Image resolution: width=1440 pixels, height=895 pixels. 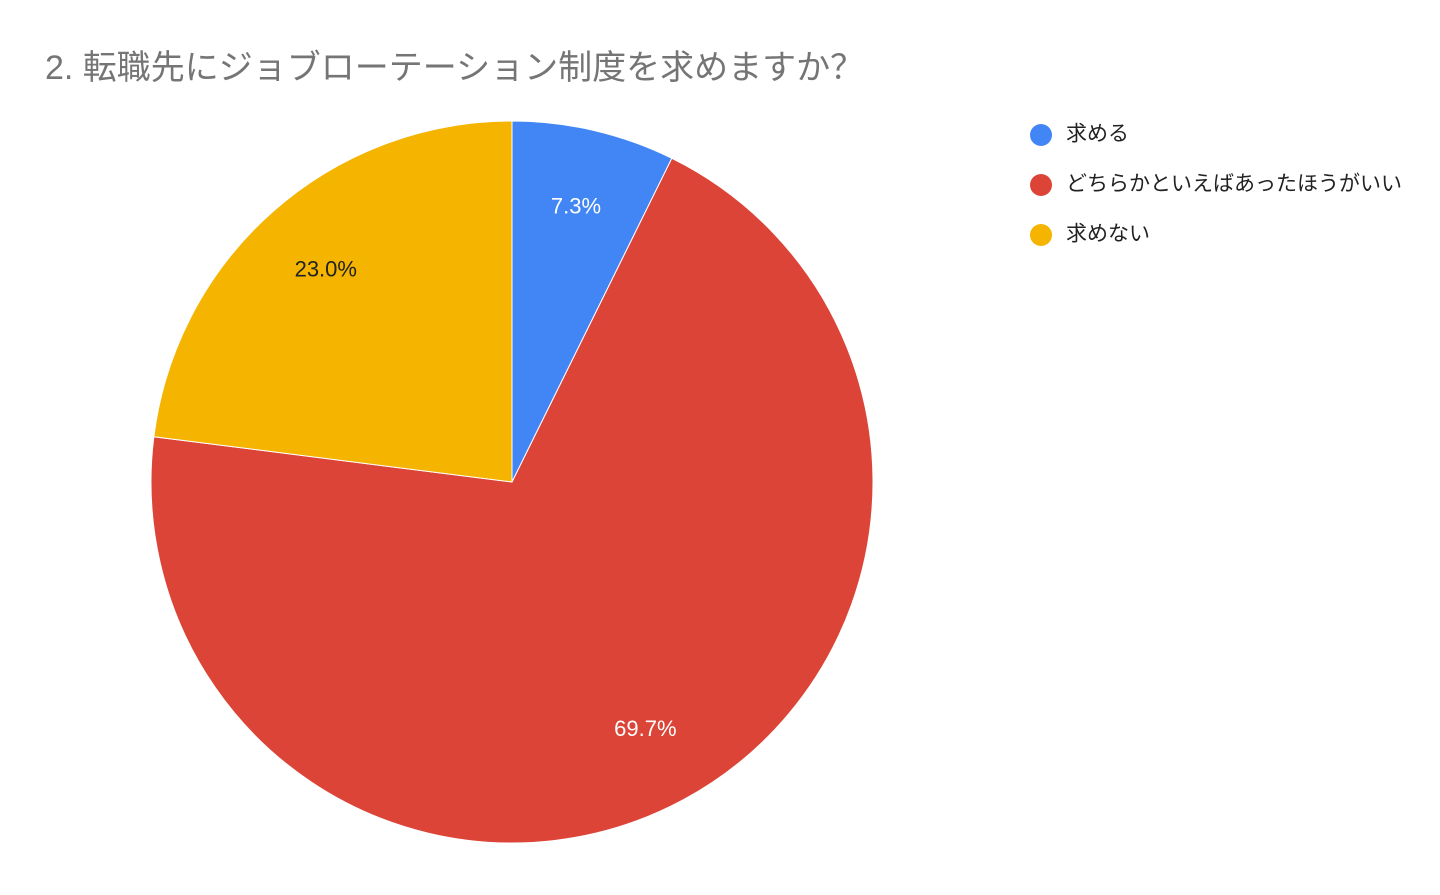 I want to click on slice-label: 7.3%, so click(x=576, y=206).